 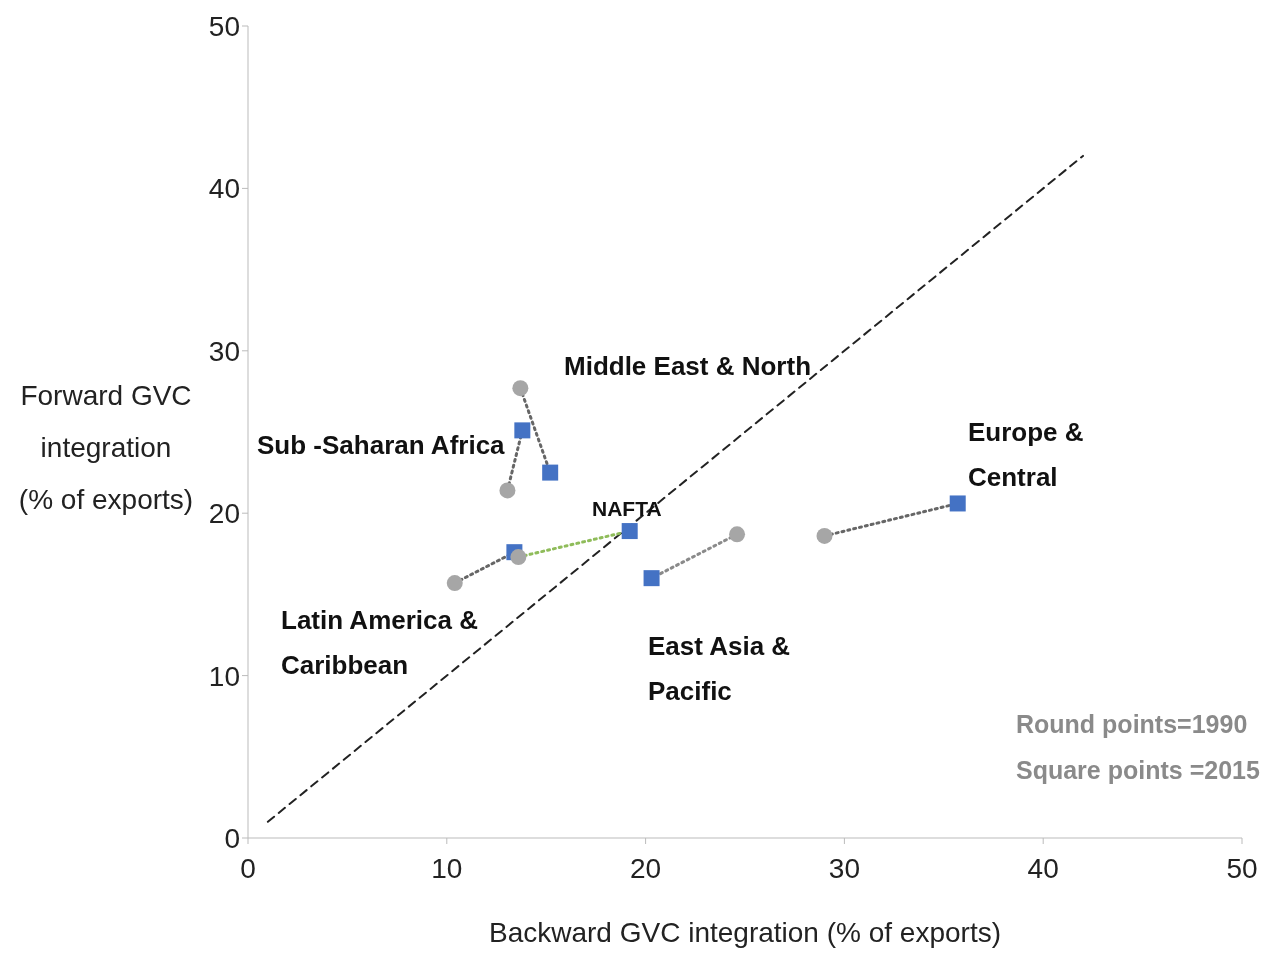 What do you see at coordinates (719, 669) in the screenshot?
I see `annotation: East Asia & Pacific` at bounding box center [719, 669].